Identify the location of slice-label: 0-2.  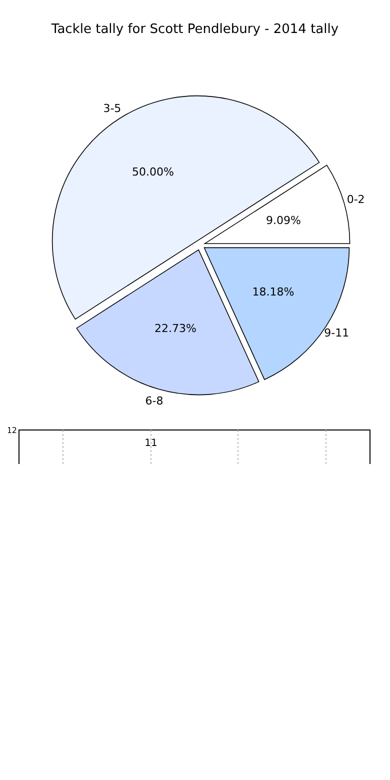
(355, 199).